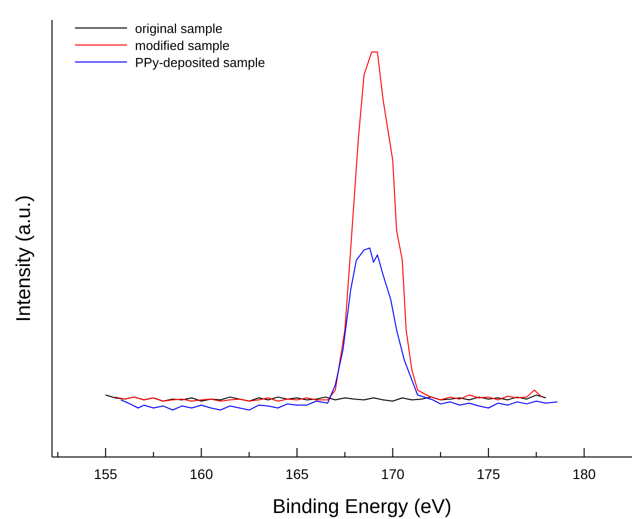  What do you see at coordinates (202, 474) in the screenshot?
I see `x-tick-label: 160` at bounding box center [202, 474].